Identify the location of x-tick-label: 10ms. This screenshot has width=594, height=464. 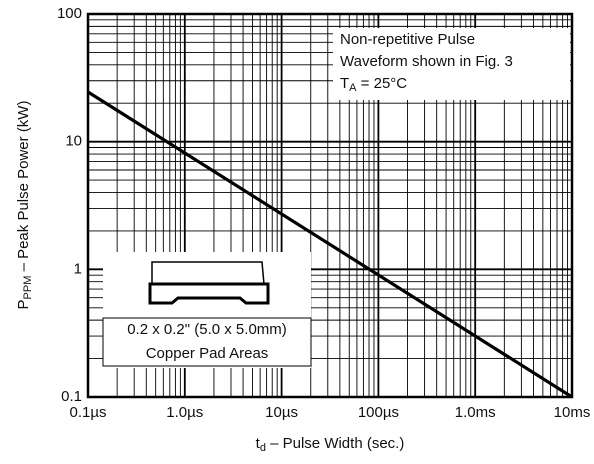
(572, 412).